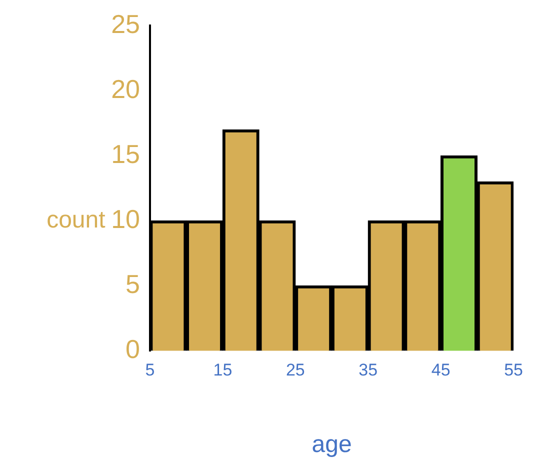 The image size is (533, 464). What do you see at coordinates (332, 444) in the screenshot?
I see `x-axis-title: age` at bounding box center [332, 444].